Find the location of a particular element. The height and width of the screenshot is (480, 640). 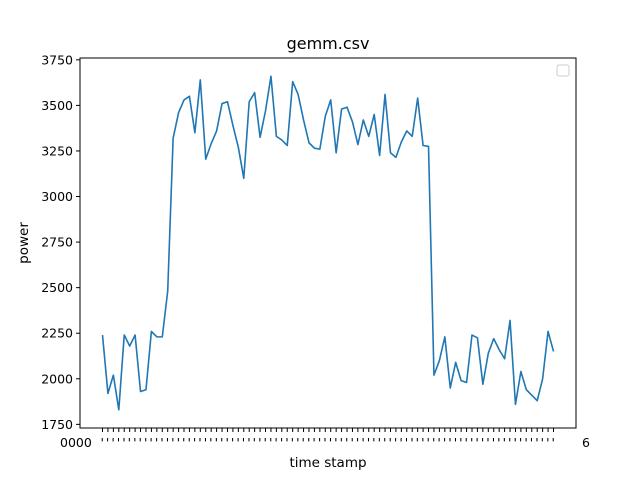

y-tick-label: 2000 is located at coordinates (57, 378).